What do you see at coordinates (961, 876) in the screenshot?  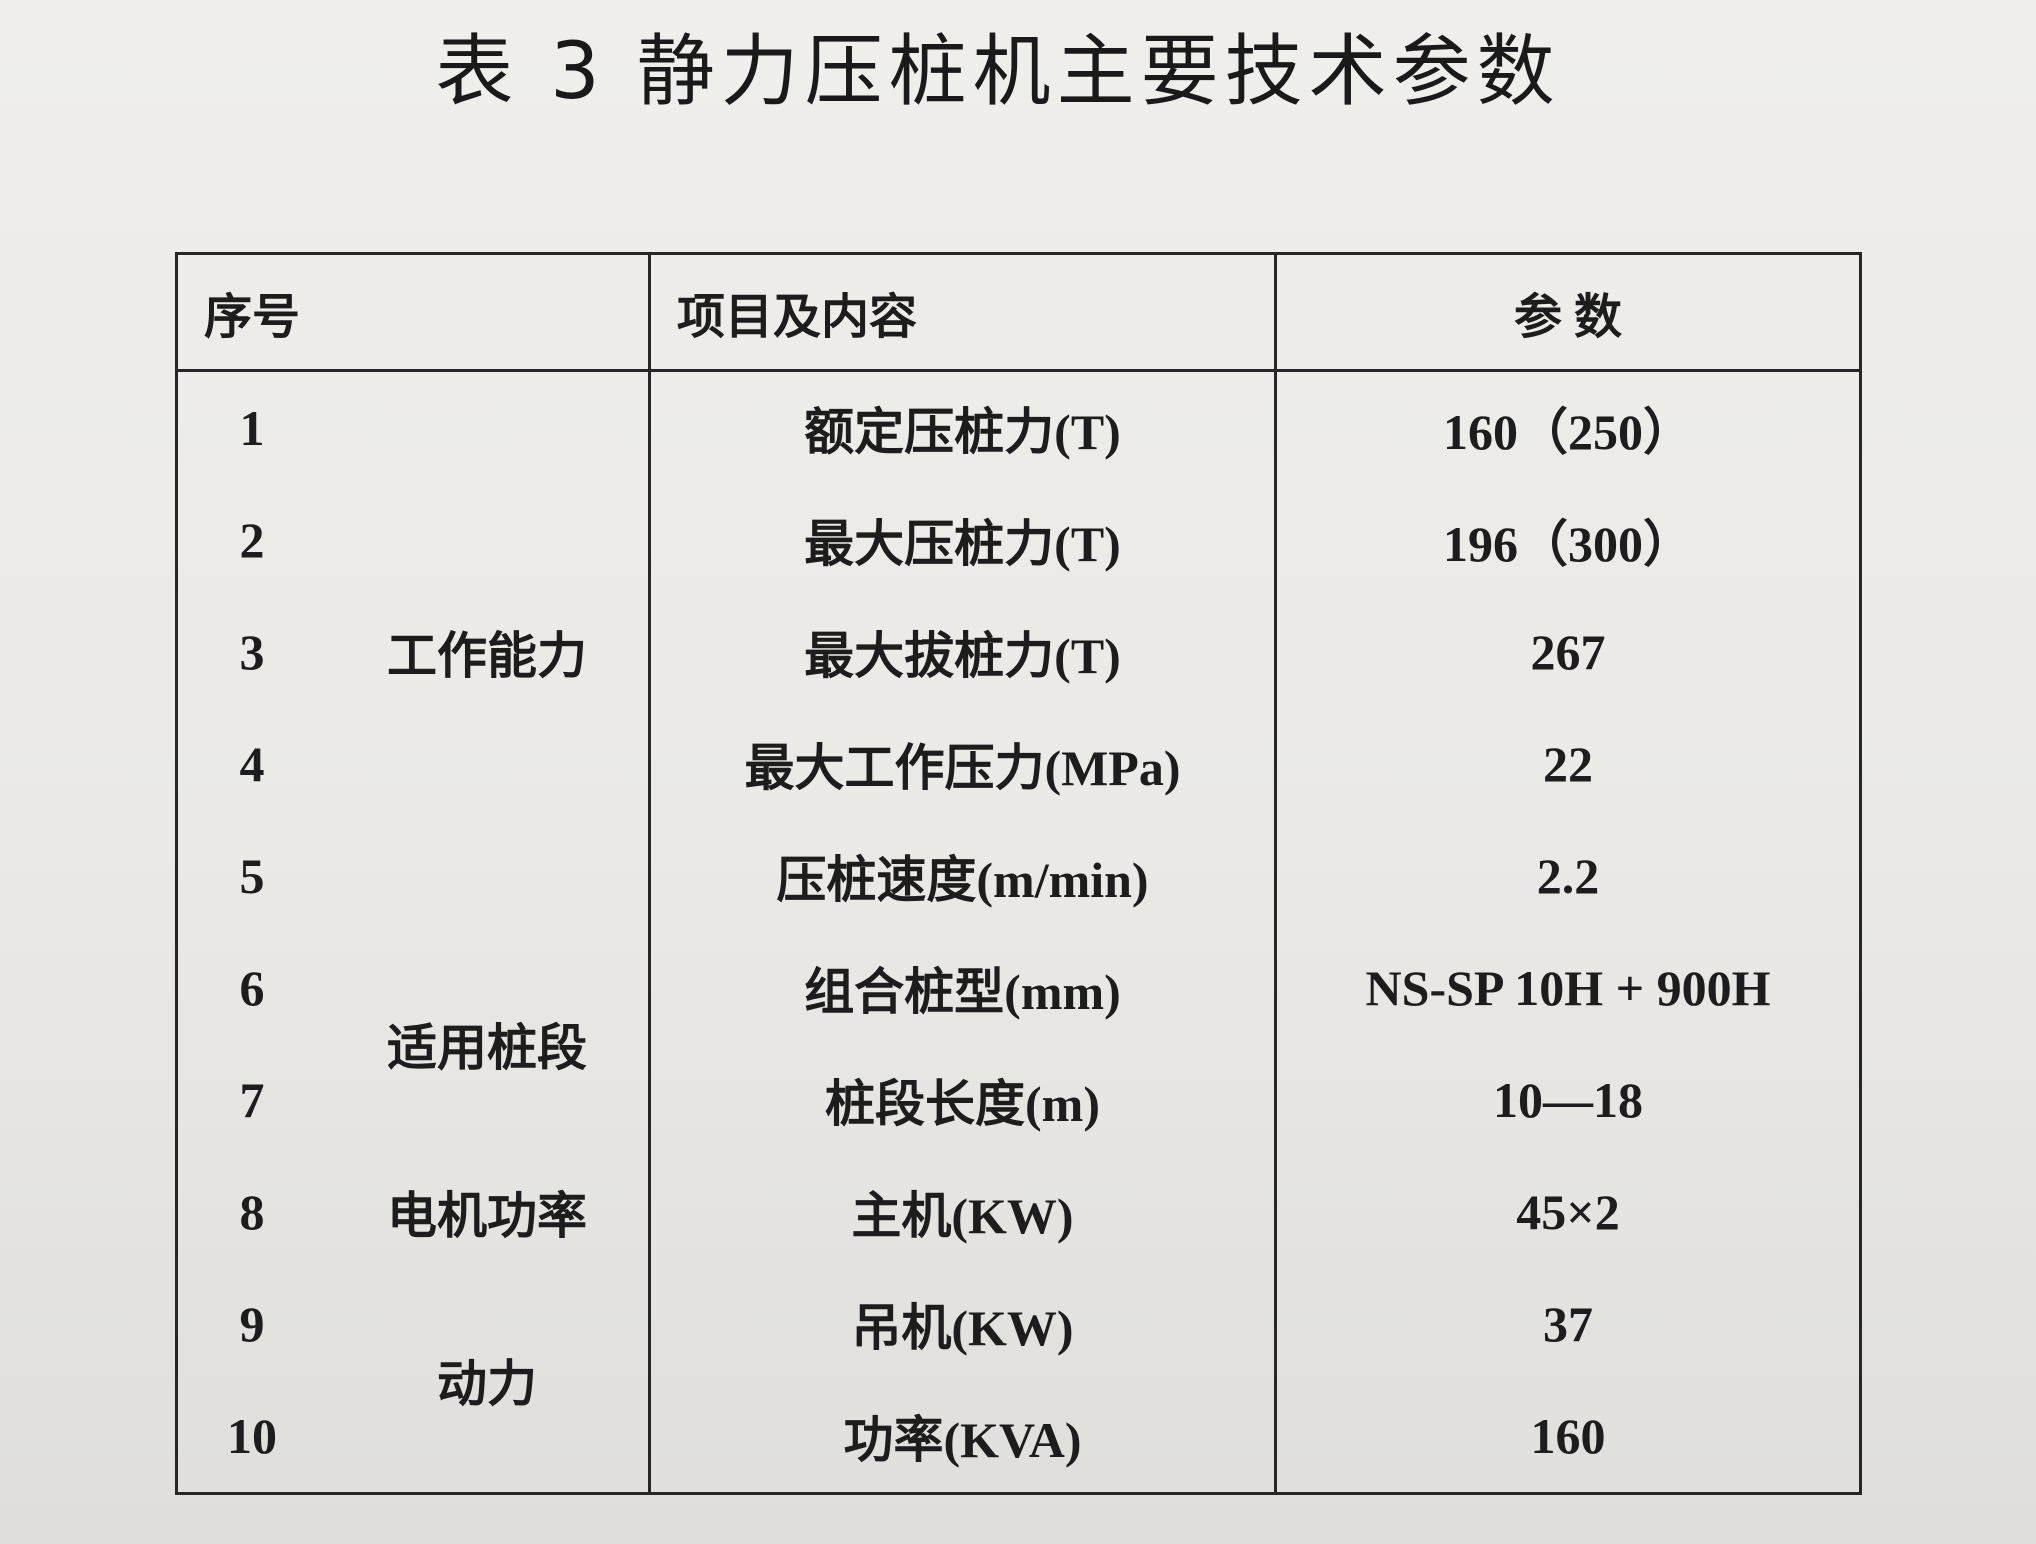 I see `row-item: 压桩速度(m/min)` at bounding box center [961, 876].